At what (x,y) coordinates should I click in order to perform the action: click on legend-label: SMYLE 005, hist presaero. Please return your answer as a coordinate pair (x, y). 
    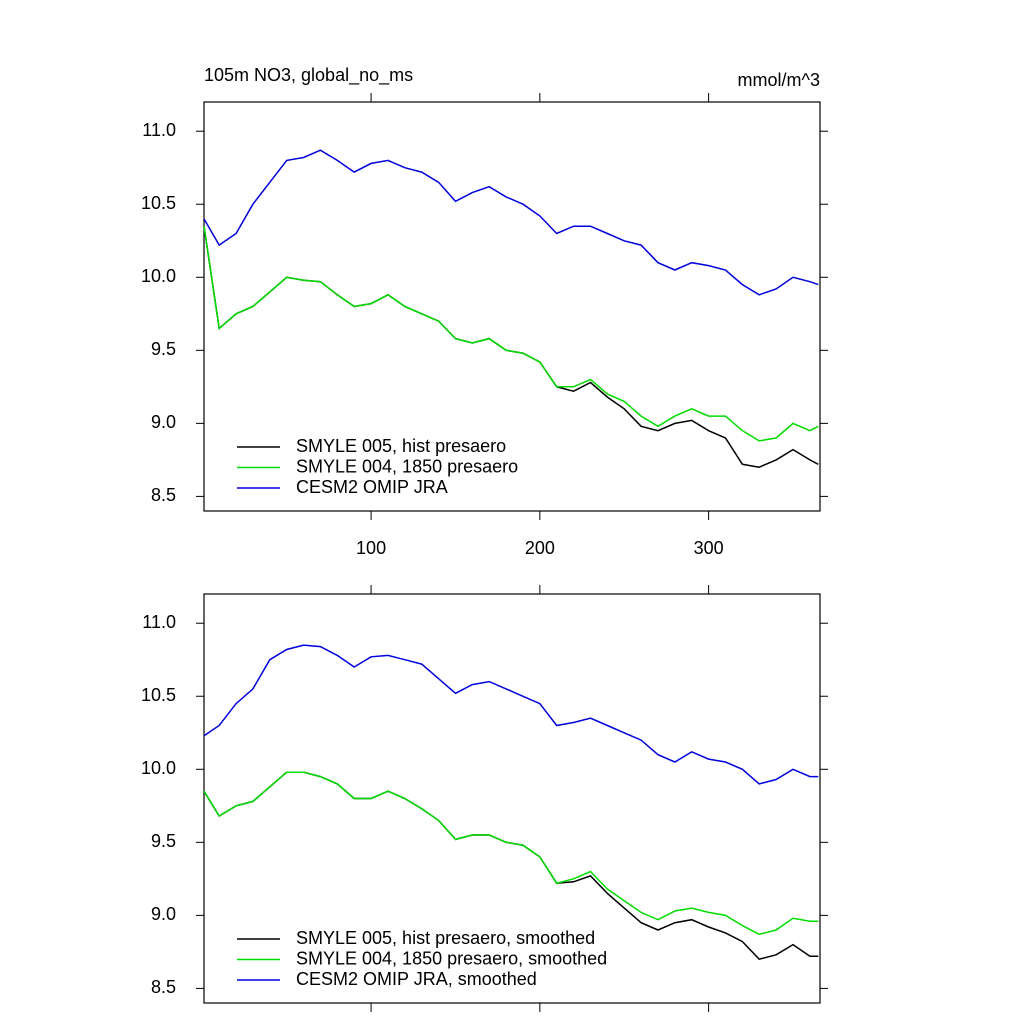
    Looking at the image, I should click on (401, 446).